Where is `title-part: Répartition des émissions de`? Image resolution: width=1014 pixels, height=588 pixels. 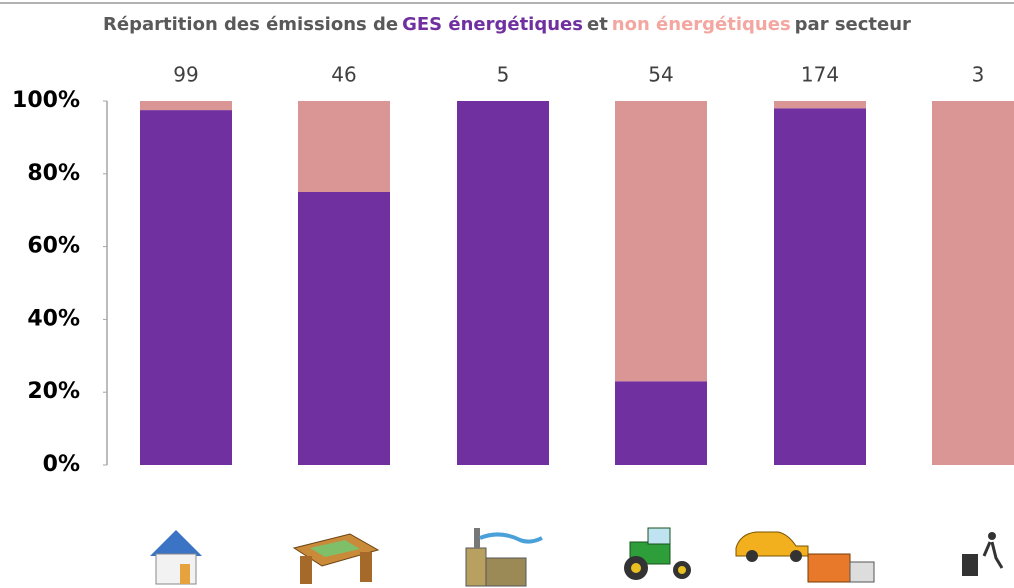
title-part: Répartition des émissions de is located at coordinates (251, 24).